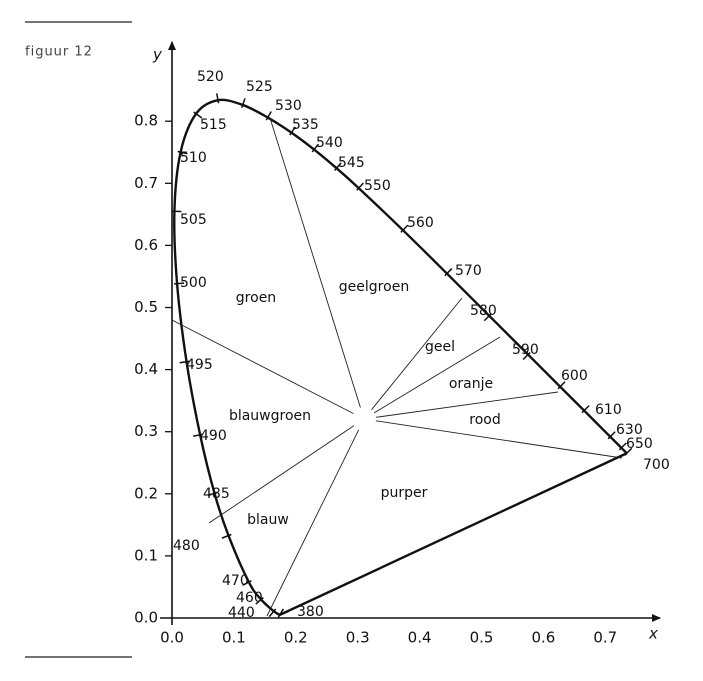  I want to click on wavelength-label: 525, so click(259, 87).